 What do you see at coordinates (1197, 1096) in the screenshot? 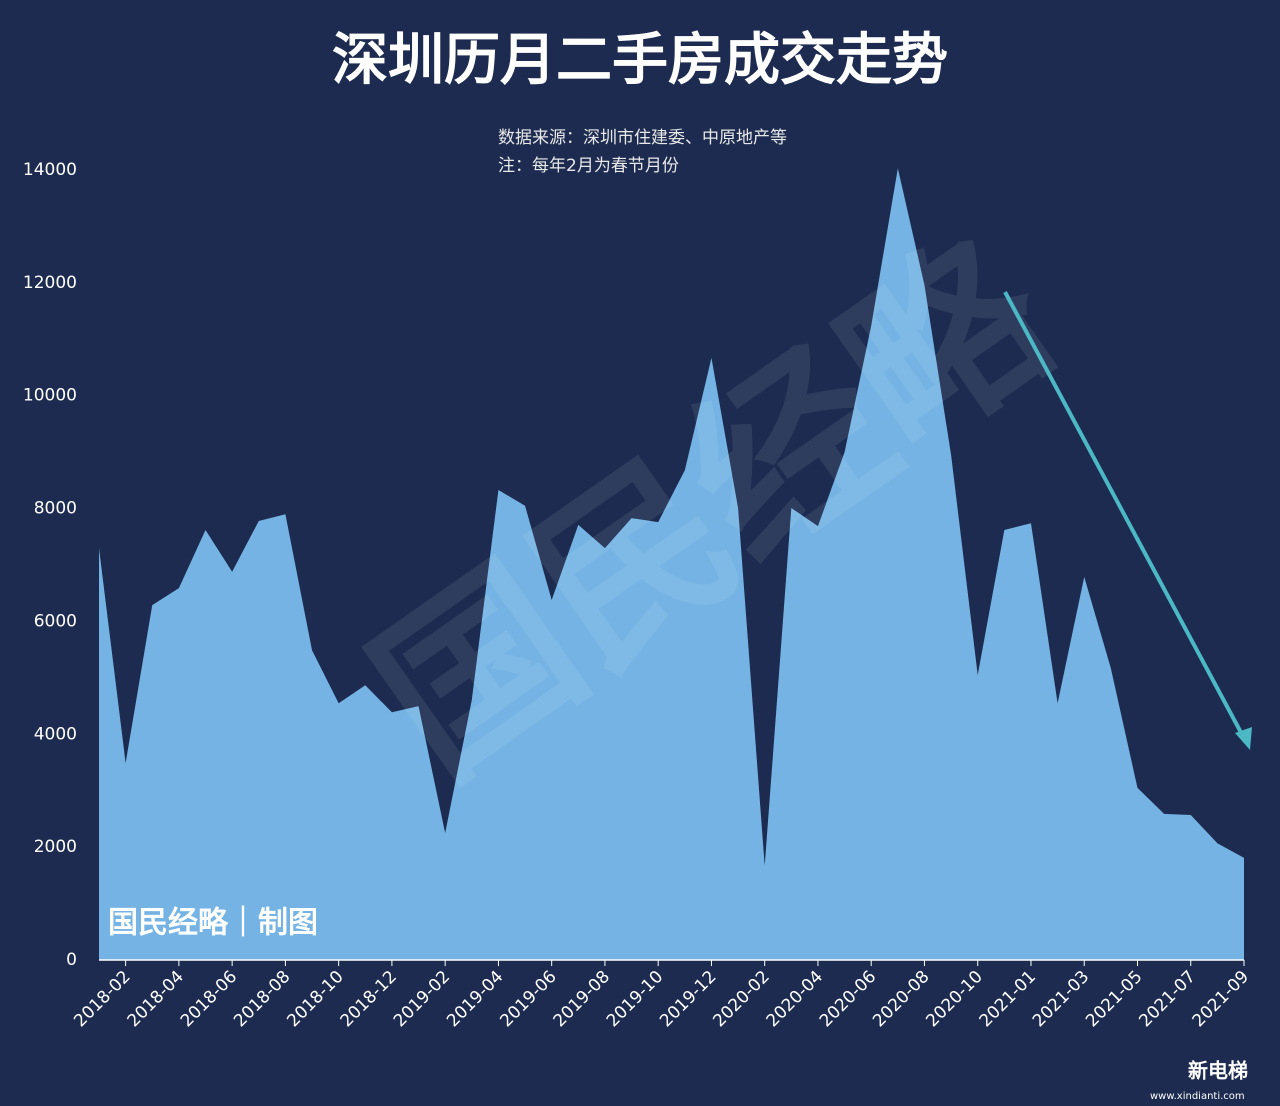
I see `logo-url: www.xindianti.com` at bounding box center [1197, 1096].